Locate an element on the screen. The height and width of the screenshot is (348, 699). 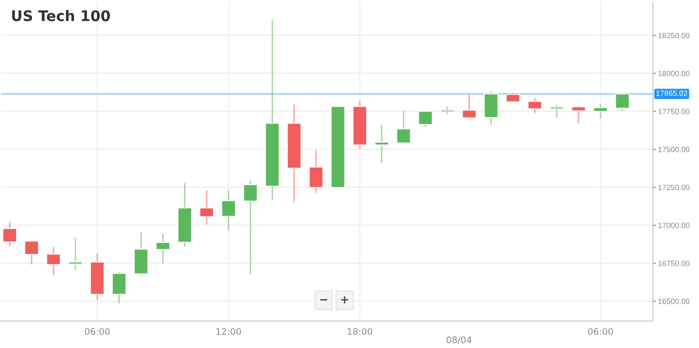
annotation: + is located at coordinates (344, 300).